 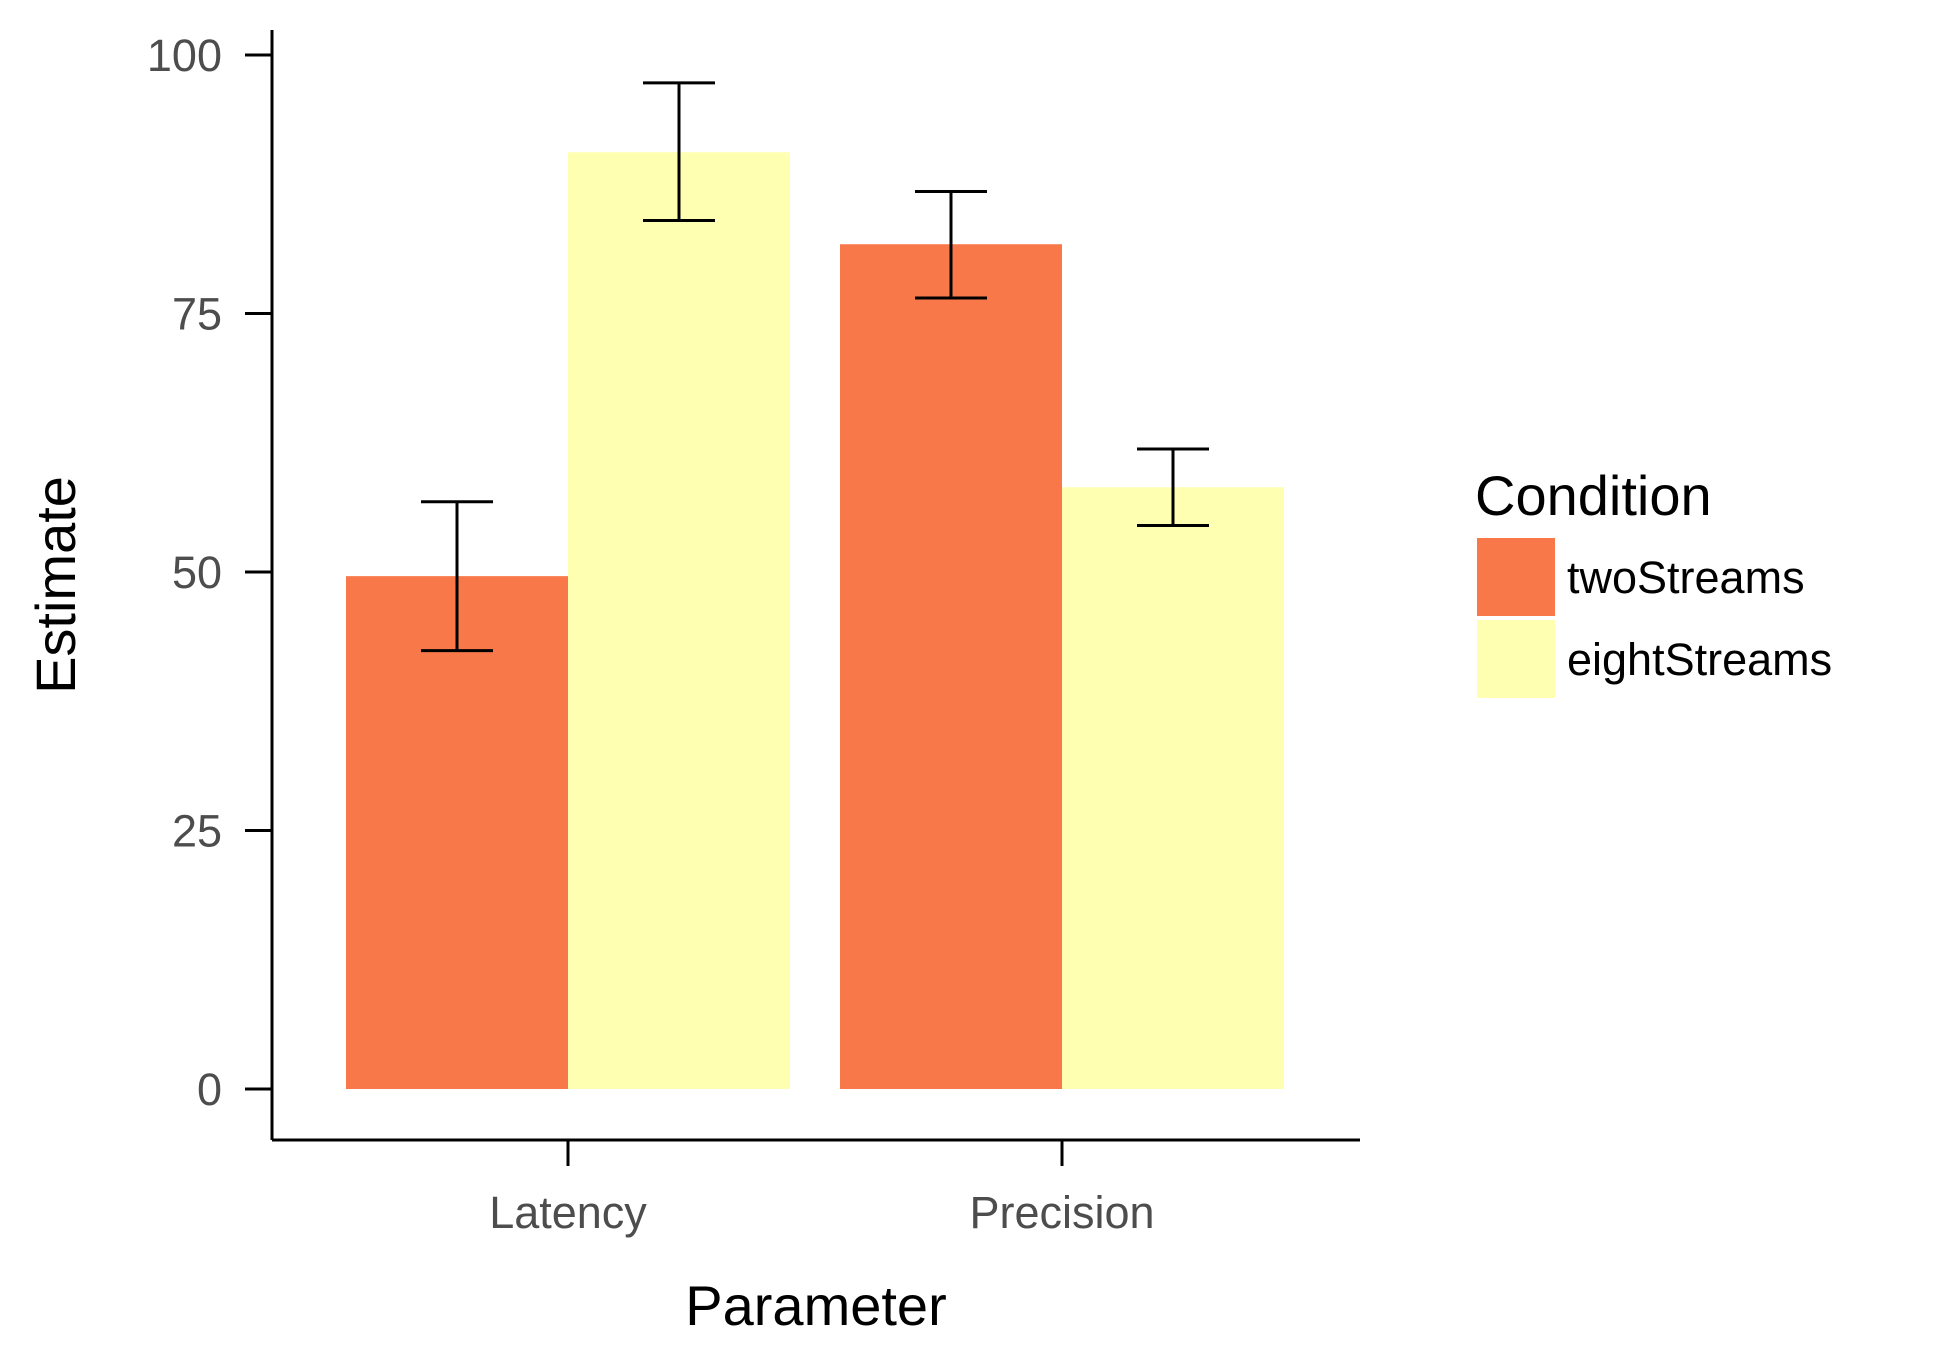 I want to click on y-tick-label-0: 0, so click(x=209, y=1089).